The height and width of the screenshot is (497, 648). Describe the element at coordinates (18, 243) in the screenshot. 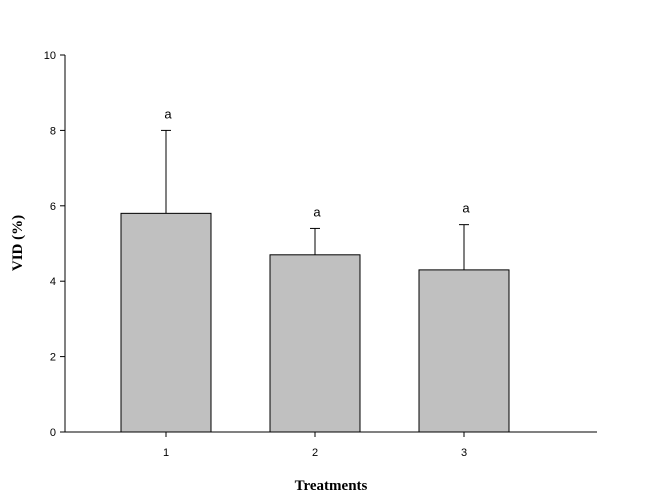

I see `y-axis-title: VID (%)` at that location.